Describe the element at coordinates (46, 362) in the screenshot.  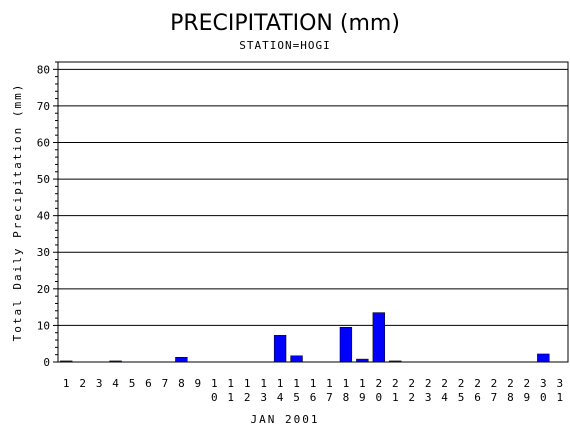
I see `y-tick-label: 0` at that location.